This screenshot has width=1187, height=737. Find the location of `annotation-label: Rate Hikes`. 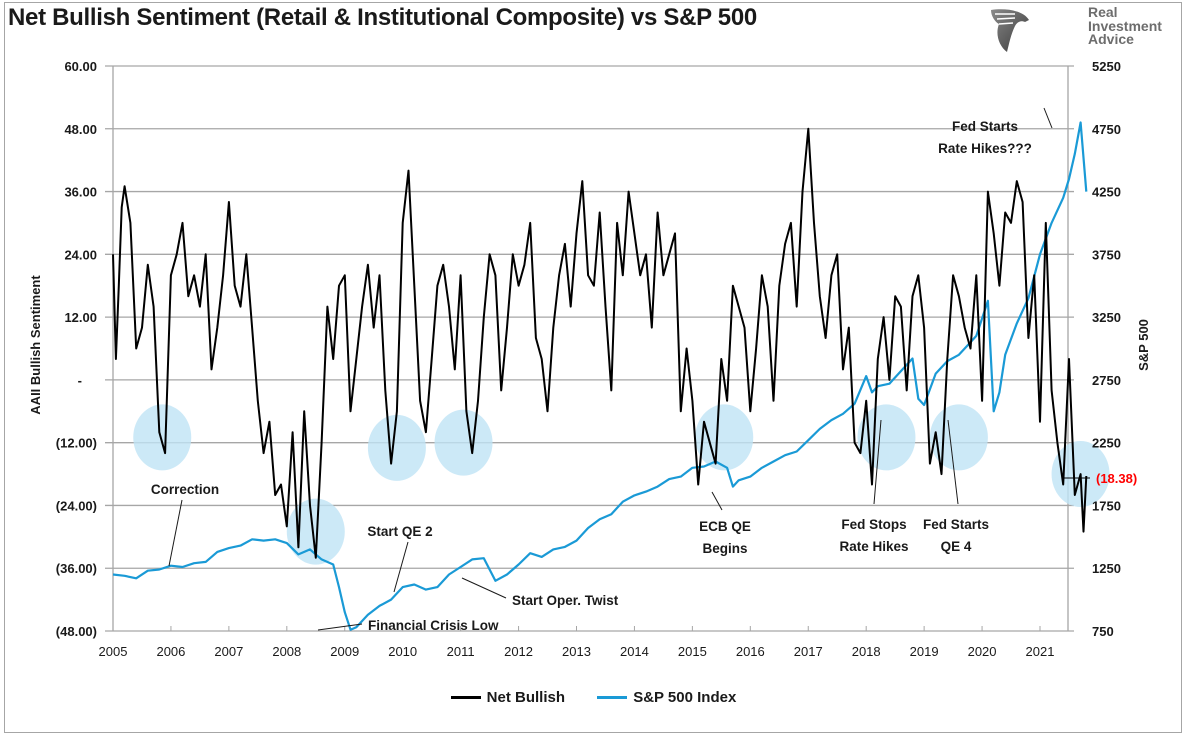

annotation-label: Rate Hikes is located at coordinates (873, 546).